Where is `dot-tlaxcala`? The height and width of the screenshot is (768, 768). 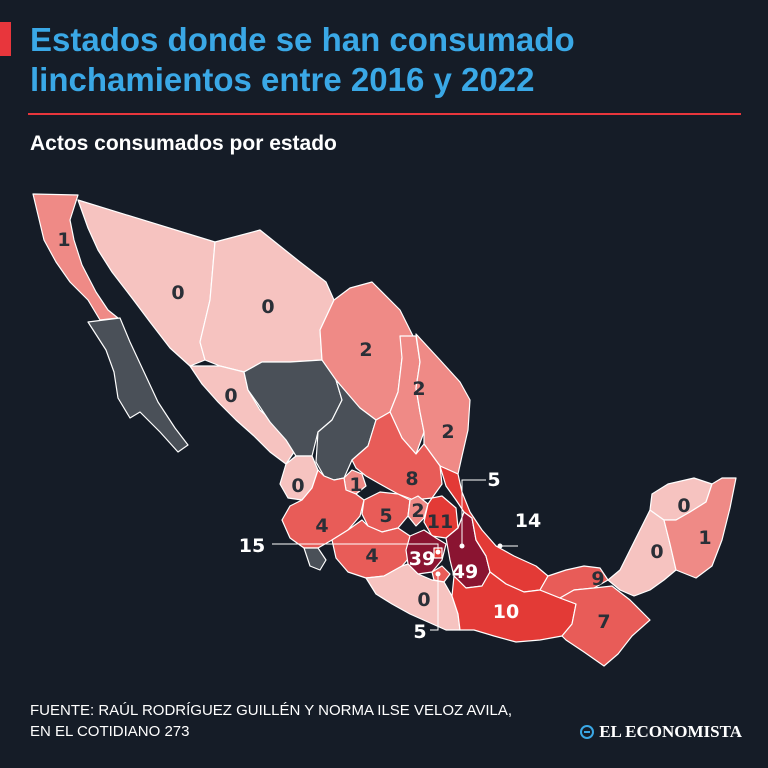
dot-tlaxcala is located at coordinates (462, 546).